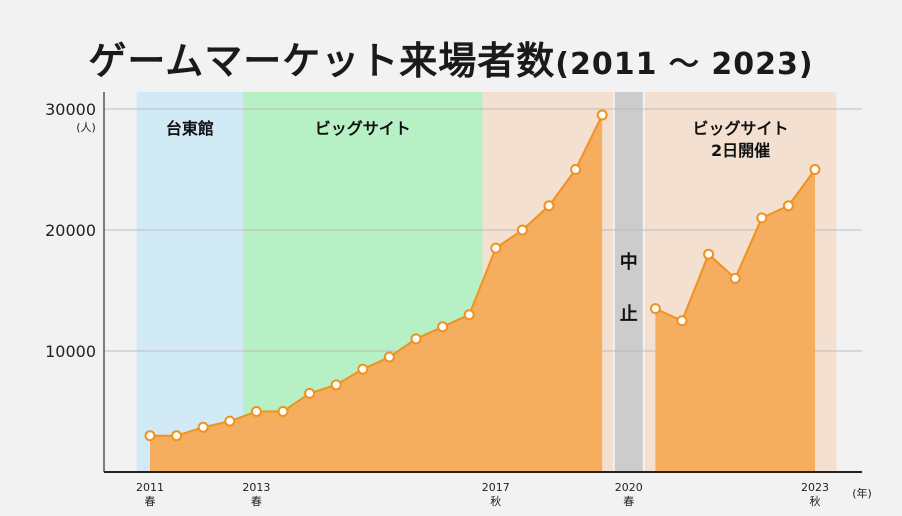 Image resolution: width=902 pixels, height=516 pixels. What do you see at coordinates (86, 127) in the screenshot?
I see `y-unit-label: (人)` at bounding box center [86, 127].